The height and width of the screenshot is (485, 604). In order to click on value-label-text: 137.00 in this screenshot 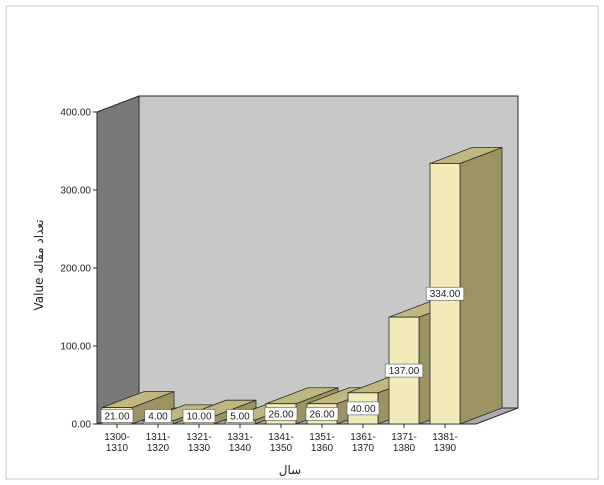, I will do `click(404, 371)`.